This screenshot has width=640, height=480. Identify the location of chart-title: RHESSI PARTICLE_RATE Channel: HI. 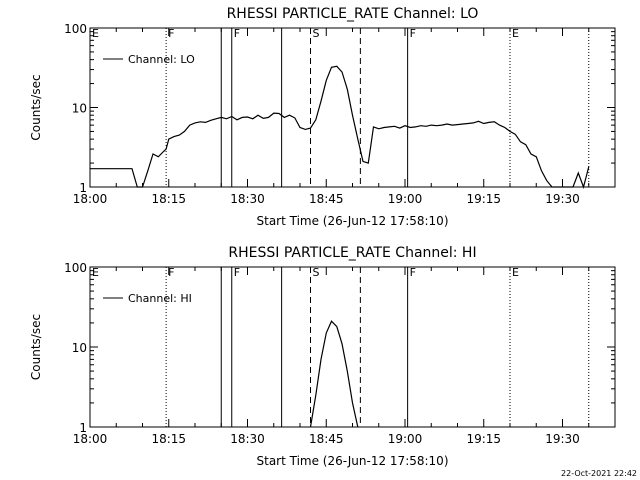
(352, 253).